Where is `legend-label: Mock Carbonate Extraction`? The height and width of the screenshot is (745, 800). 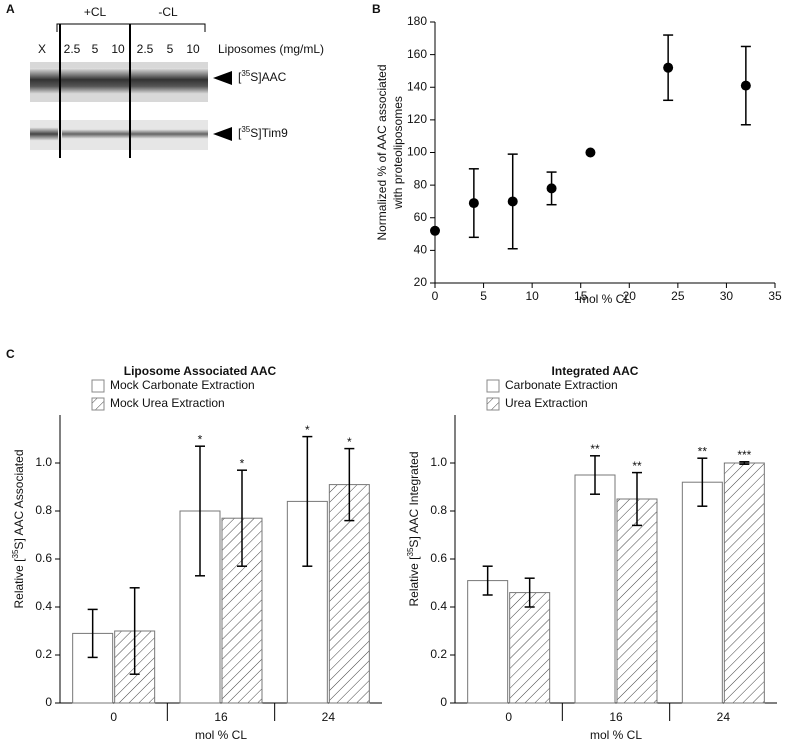 legend-label: Mock Carbonate Extraction is located at coordinates (182, 385).